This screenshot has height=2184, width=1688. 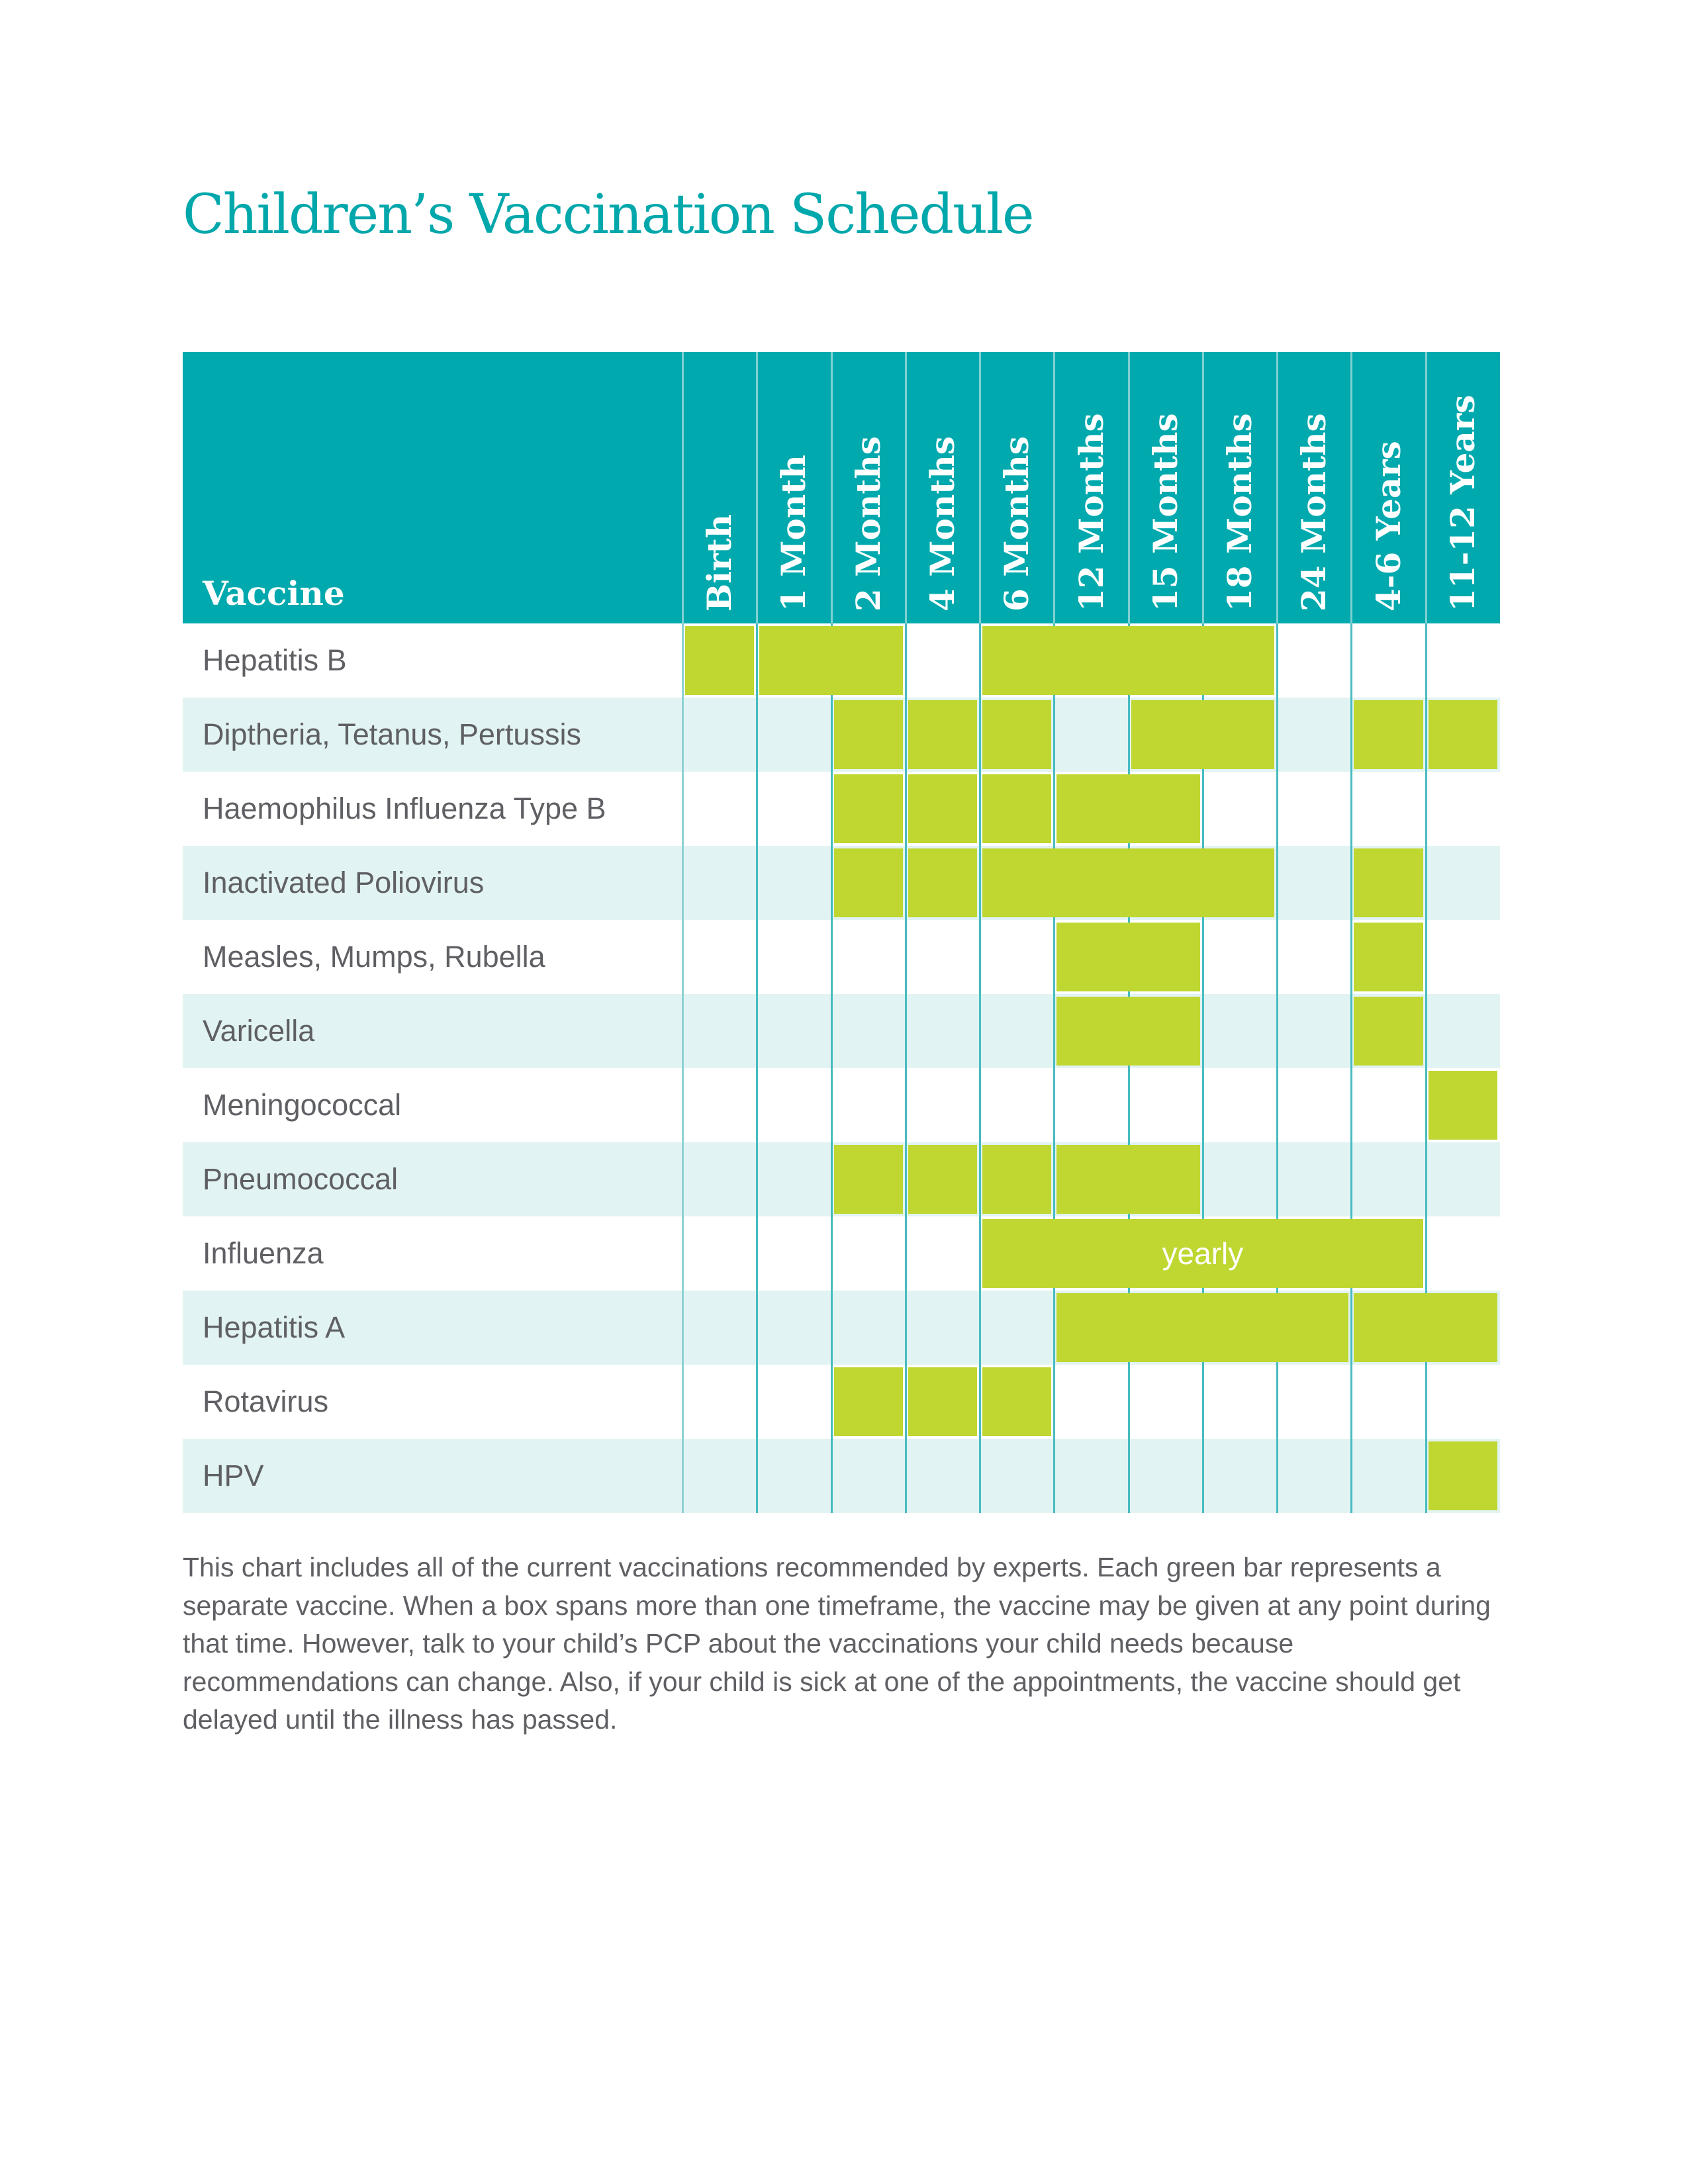 I want to click on dose-bar-label: yearly, so click(x=1203, y=1253).